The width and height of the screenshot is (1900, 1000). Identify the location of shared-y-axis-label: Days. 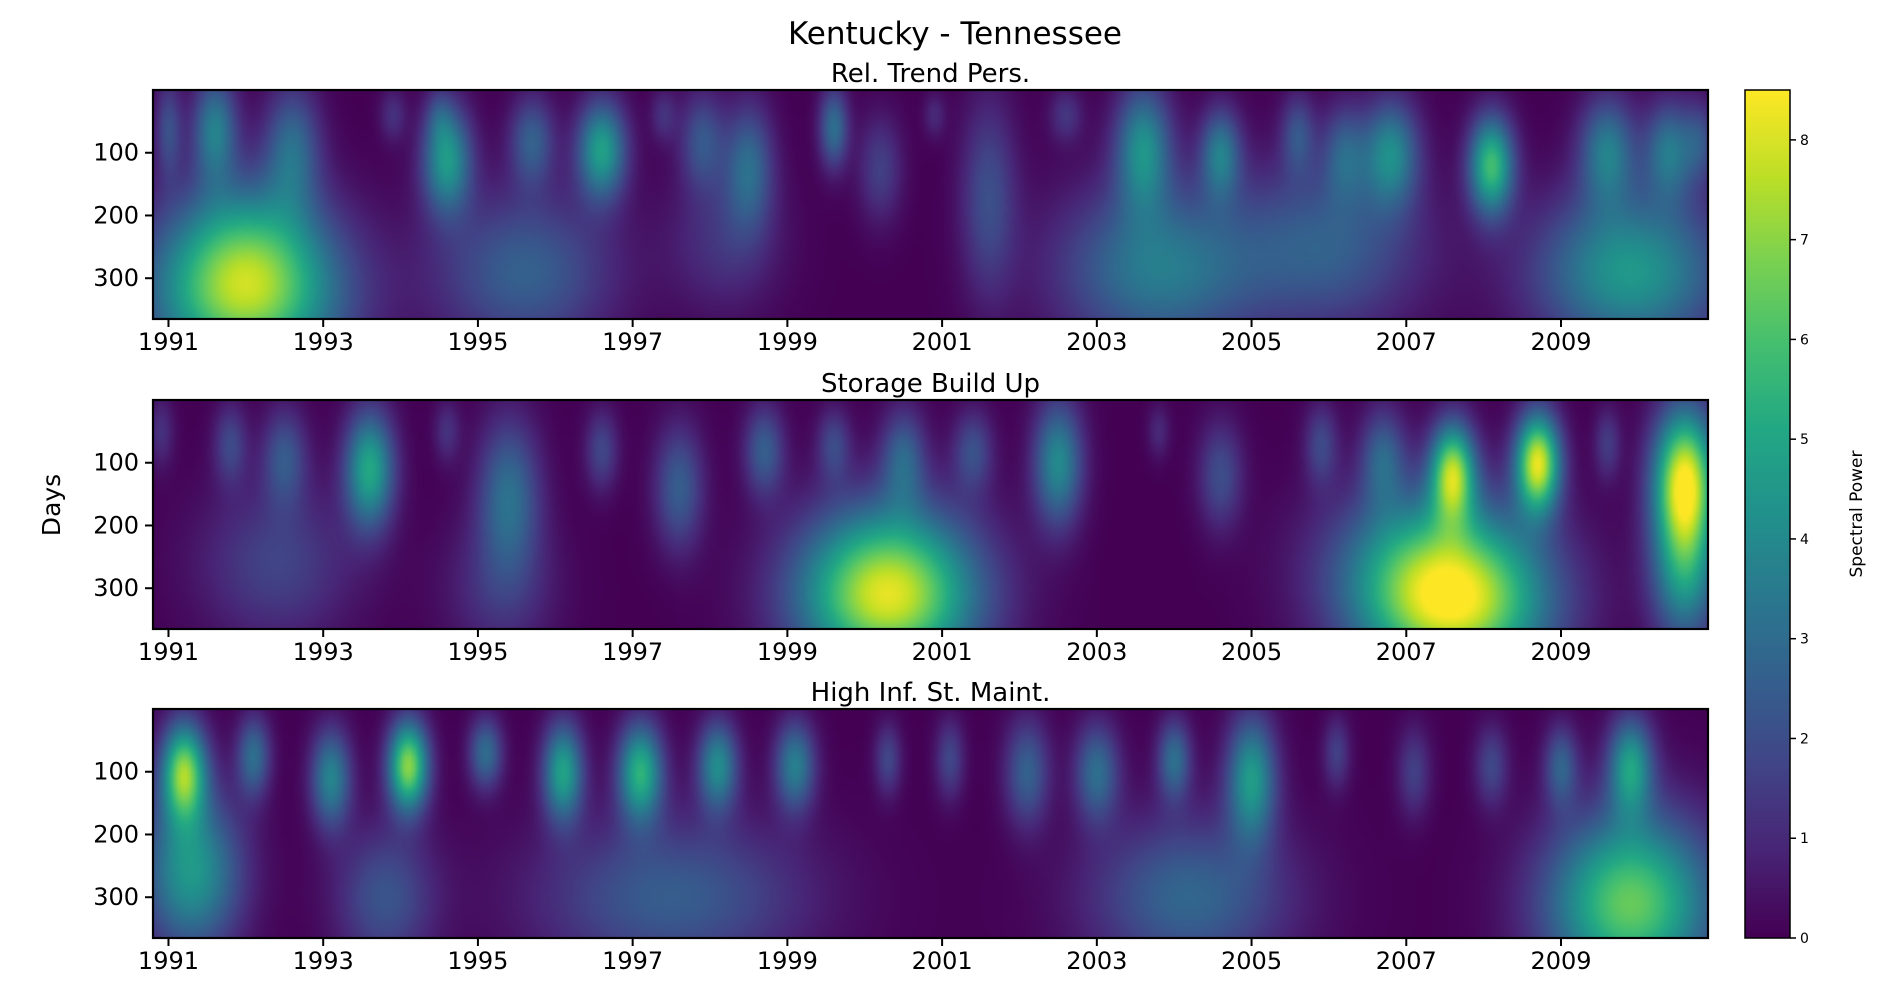
(51, 505).